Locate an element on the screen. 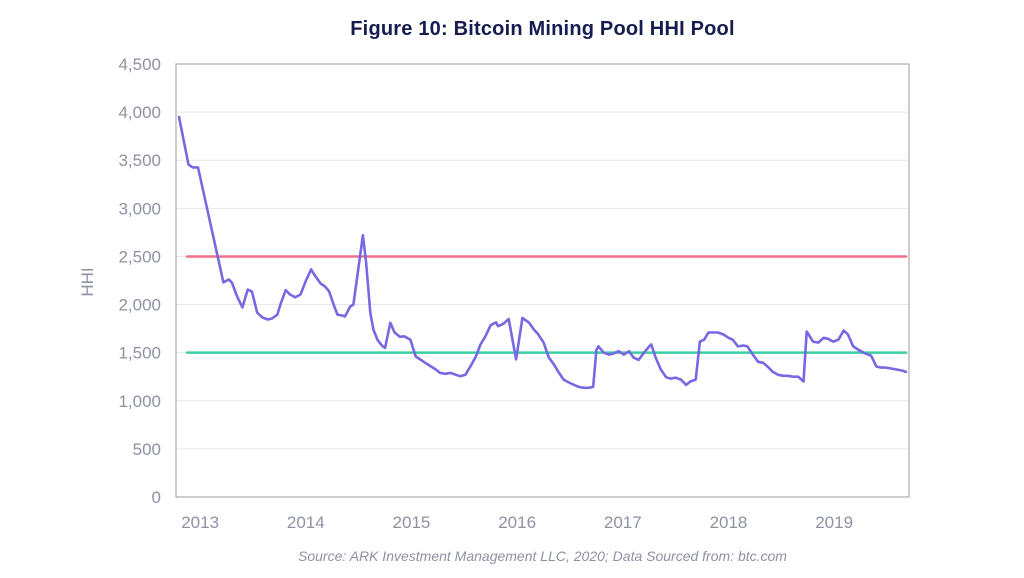 The image size is (1024, 578). y-tick-label: 4,000 is located at coordinates (139, 112).